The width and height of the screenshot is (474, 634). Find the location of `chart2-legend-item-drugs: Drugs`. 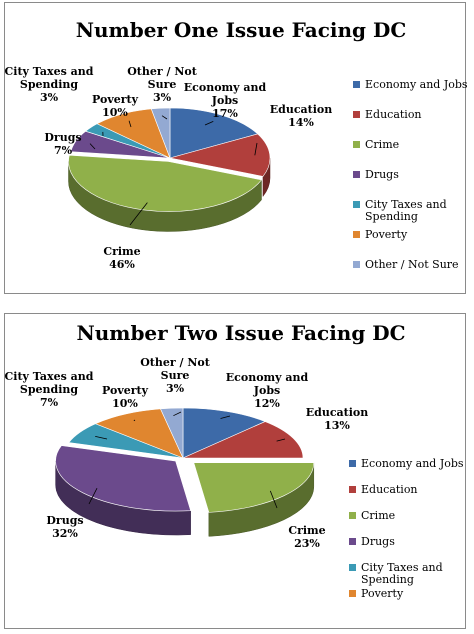

chart2-legend-item-drugs: Drugs is located at coordinates (372, 541).